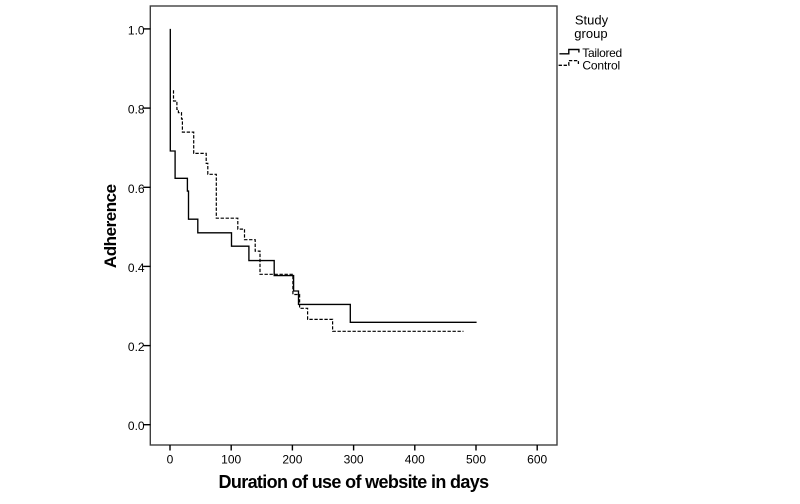 This screenshot has height=504, width=800. Describe the element at coordinates (537, 460) in the screenshot. I see `svg-text: 600` at that location.